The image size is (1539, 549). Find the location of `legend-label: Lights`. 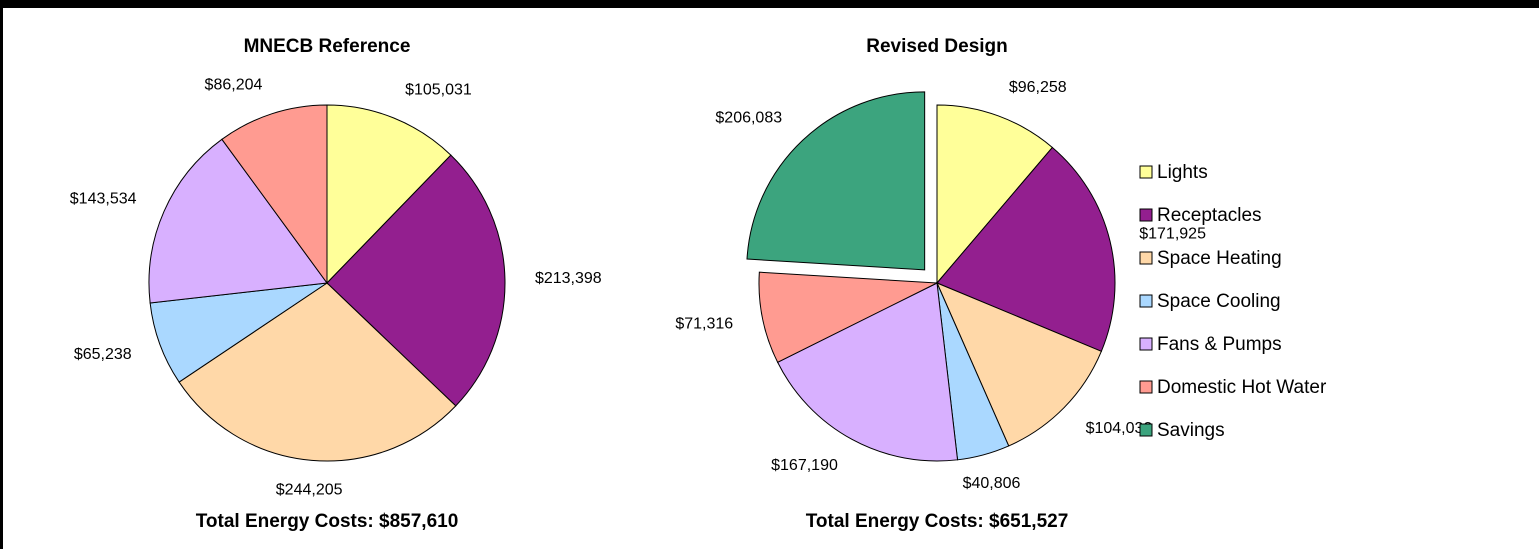

legend-label: Lights is located at coordinates (1182, 172).